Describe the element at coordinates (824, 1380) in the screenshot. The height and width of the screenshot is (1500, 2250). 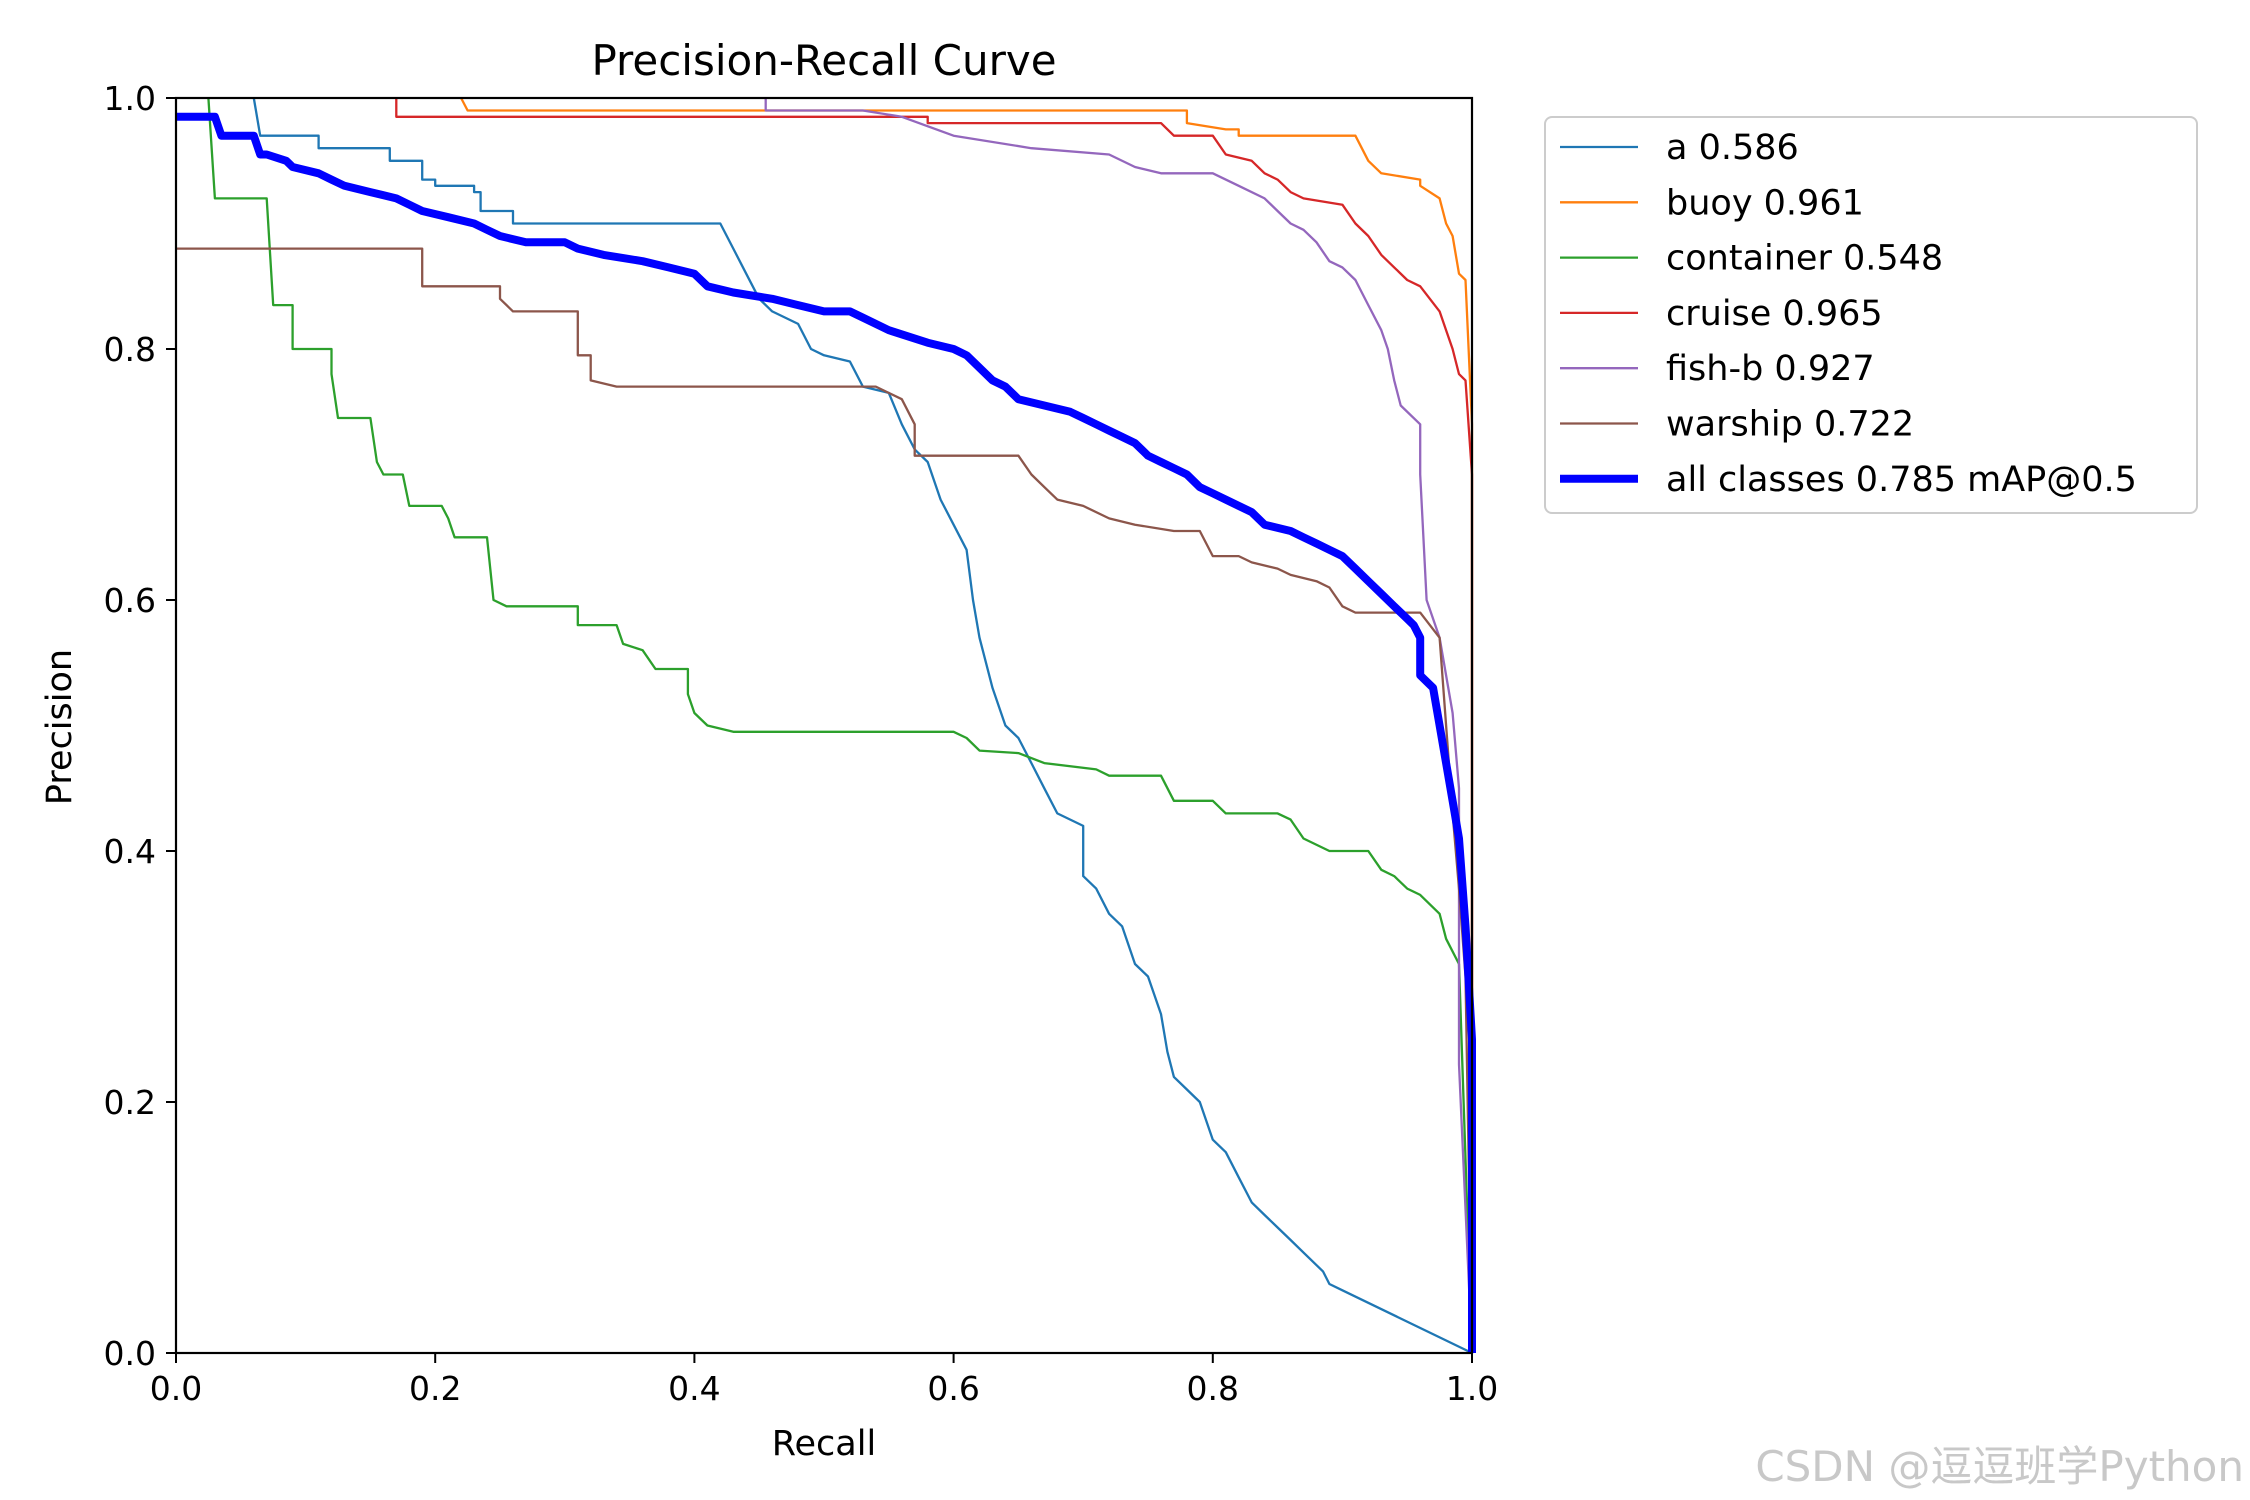
I see `x-axis-ticks: 0.0 0.2 0.4 0.6 0.8 1.0` at that location.